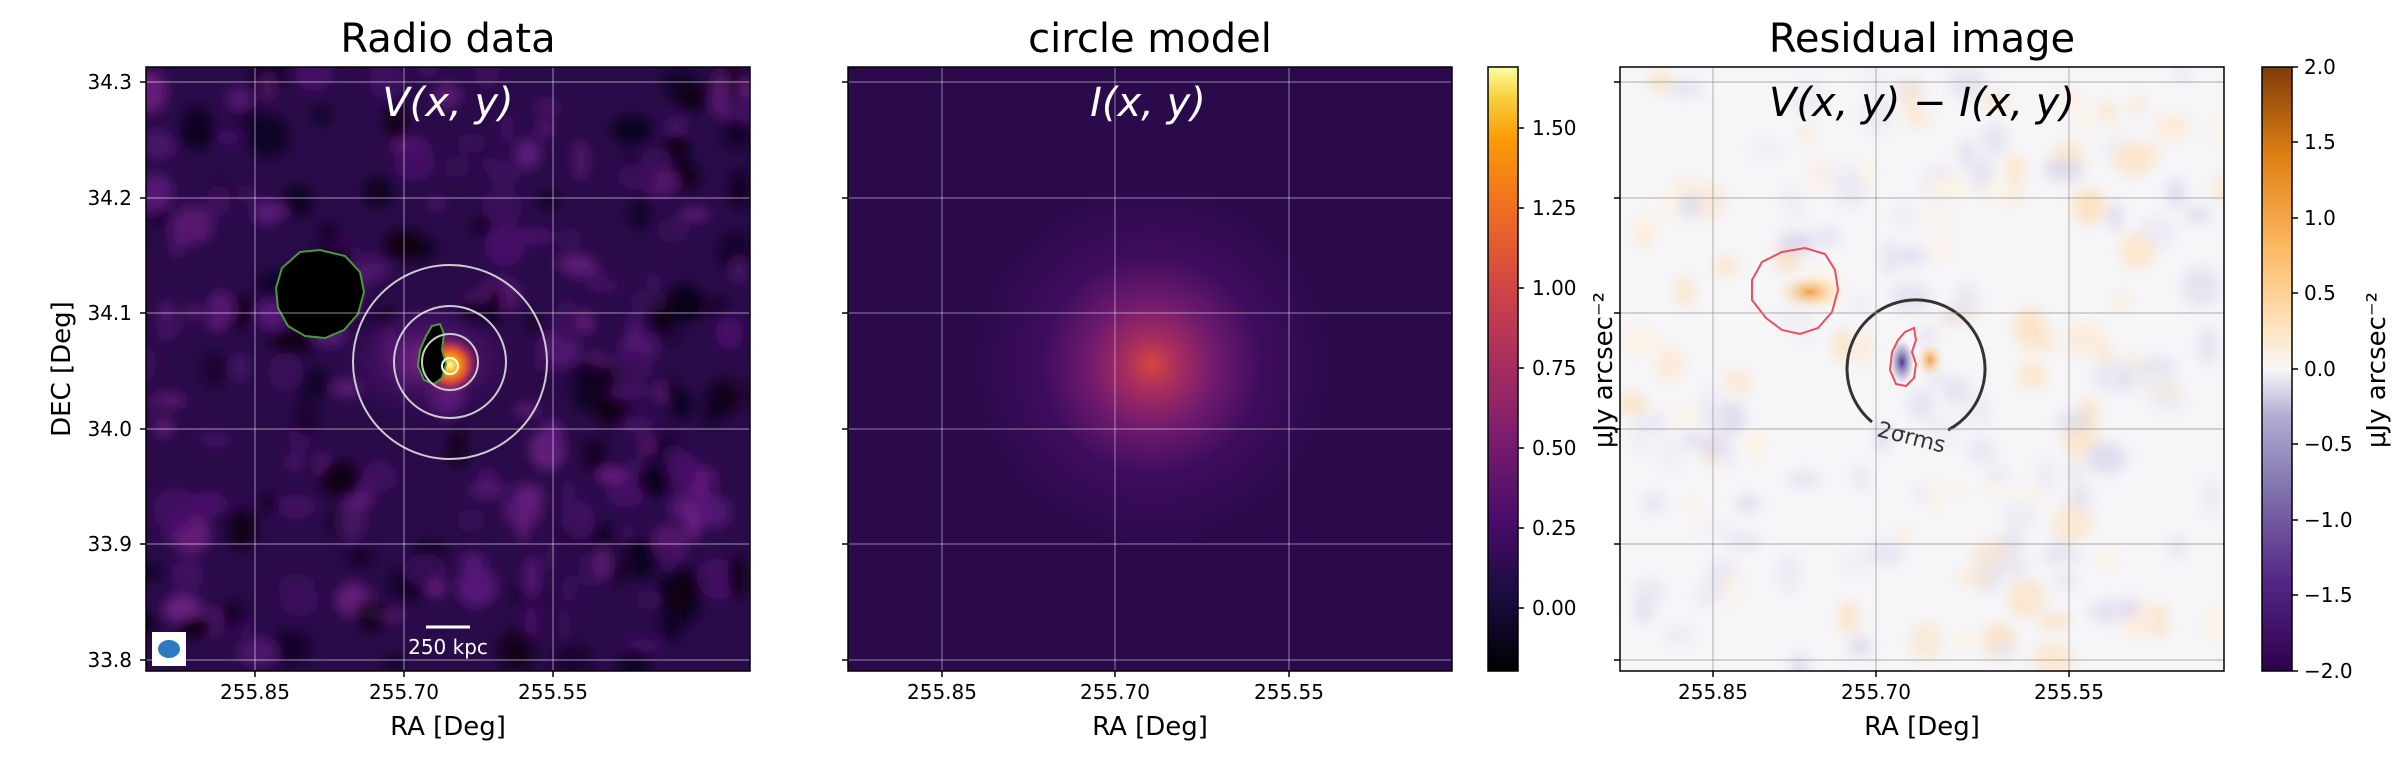 This screenshot has width=2400, height=765. I want to click on ytick-label: 34.2, so click(109, 198).